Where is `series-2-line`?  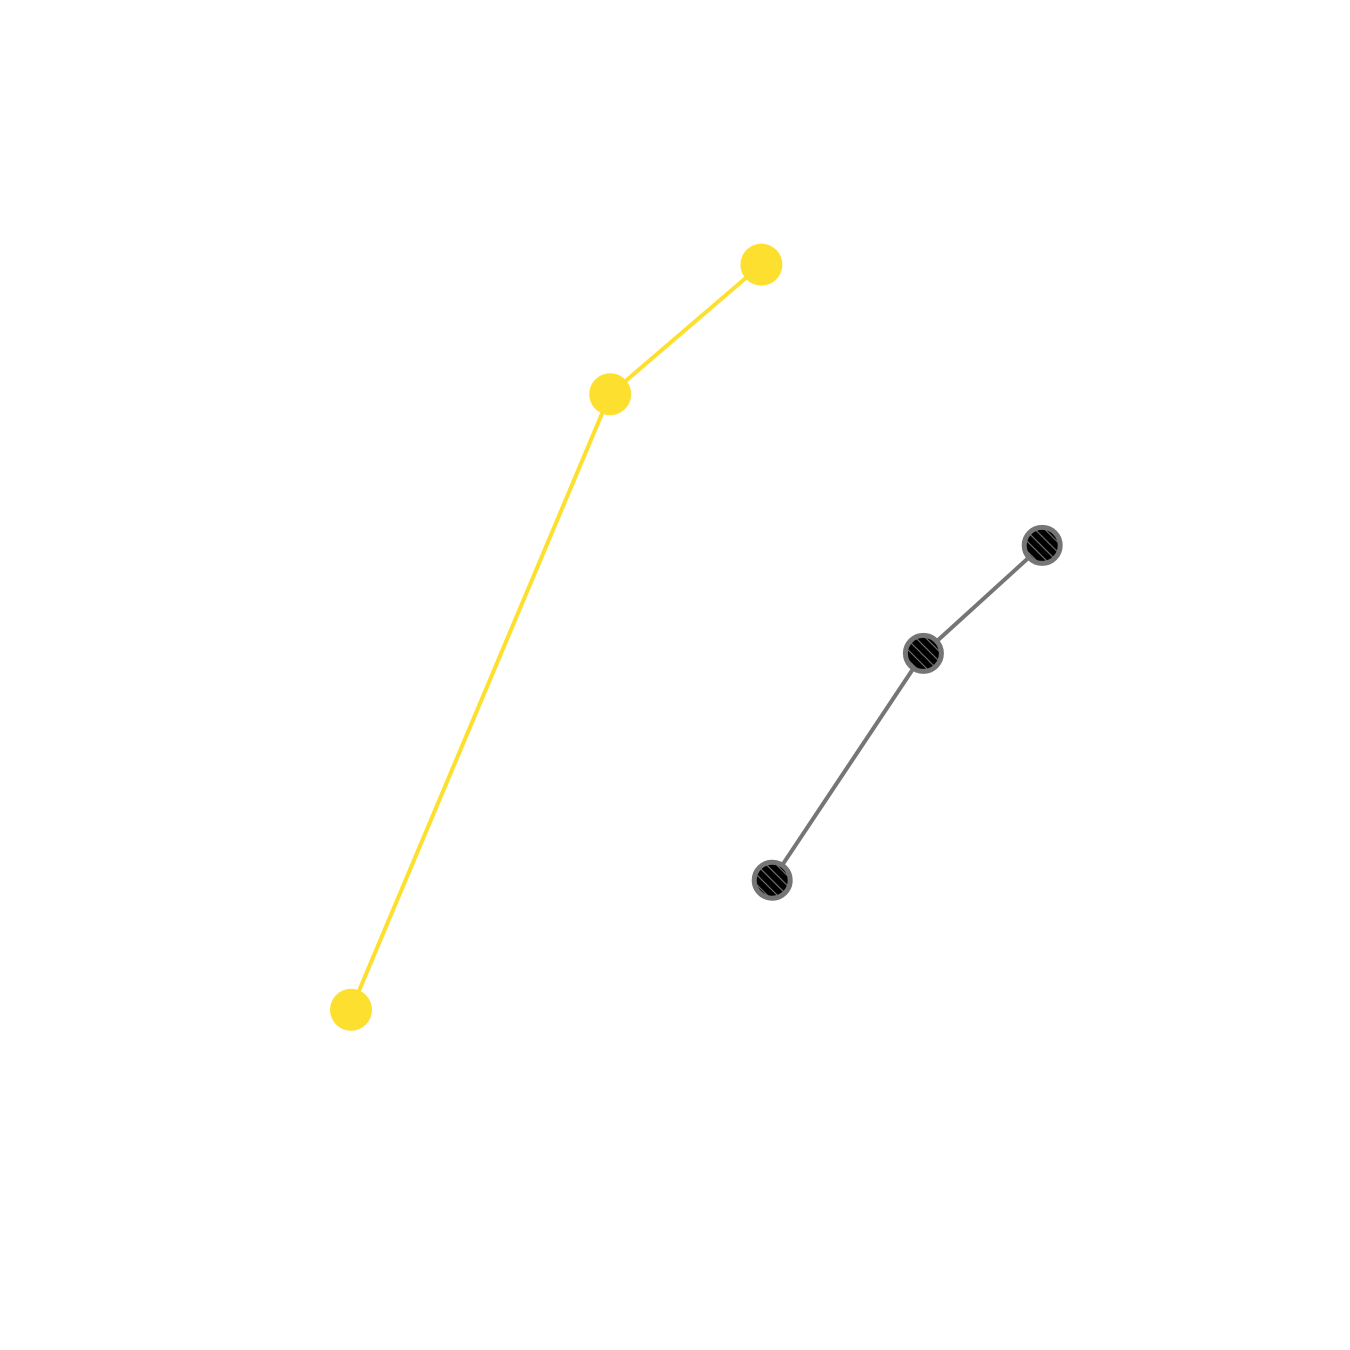 series-2-line is located at coordinates (907, 712).